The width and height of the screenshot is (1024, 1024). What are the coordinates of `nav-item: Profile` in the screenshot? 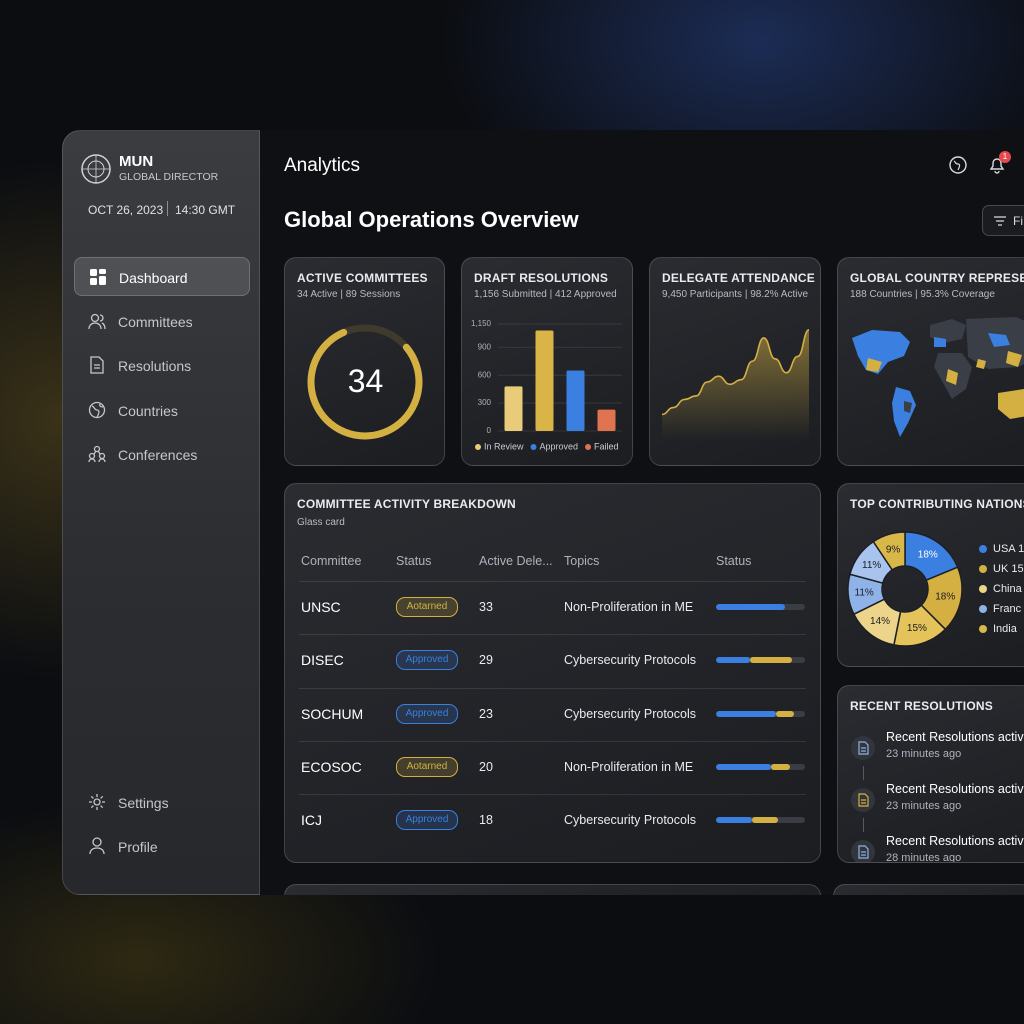 It's located at (162, 846).